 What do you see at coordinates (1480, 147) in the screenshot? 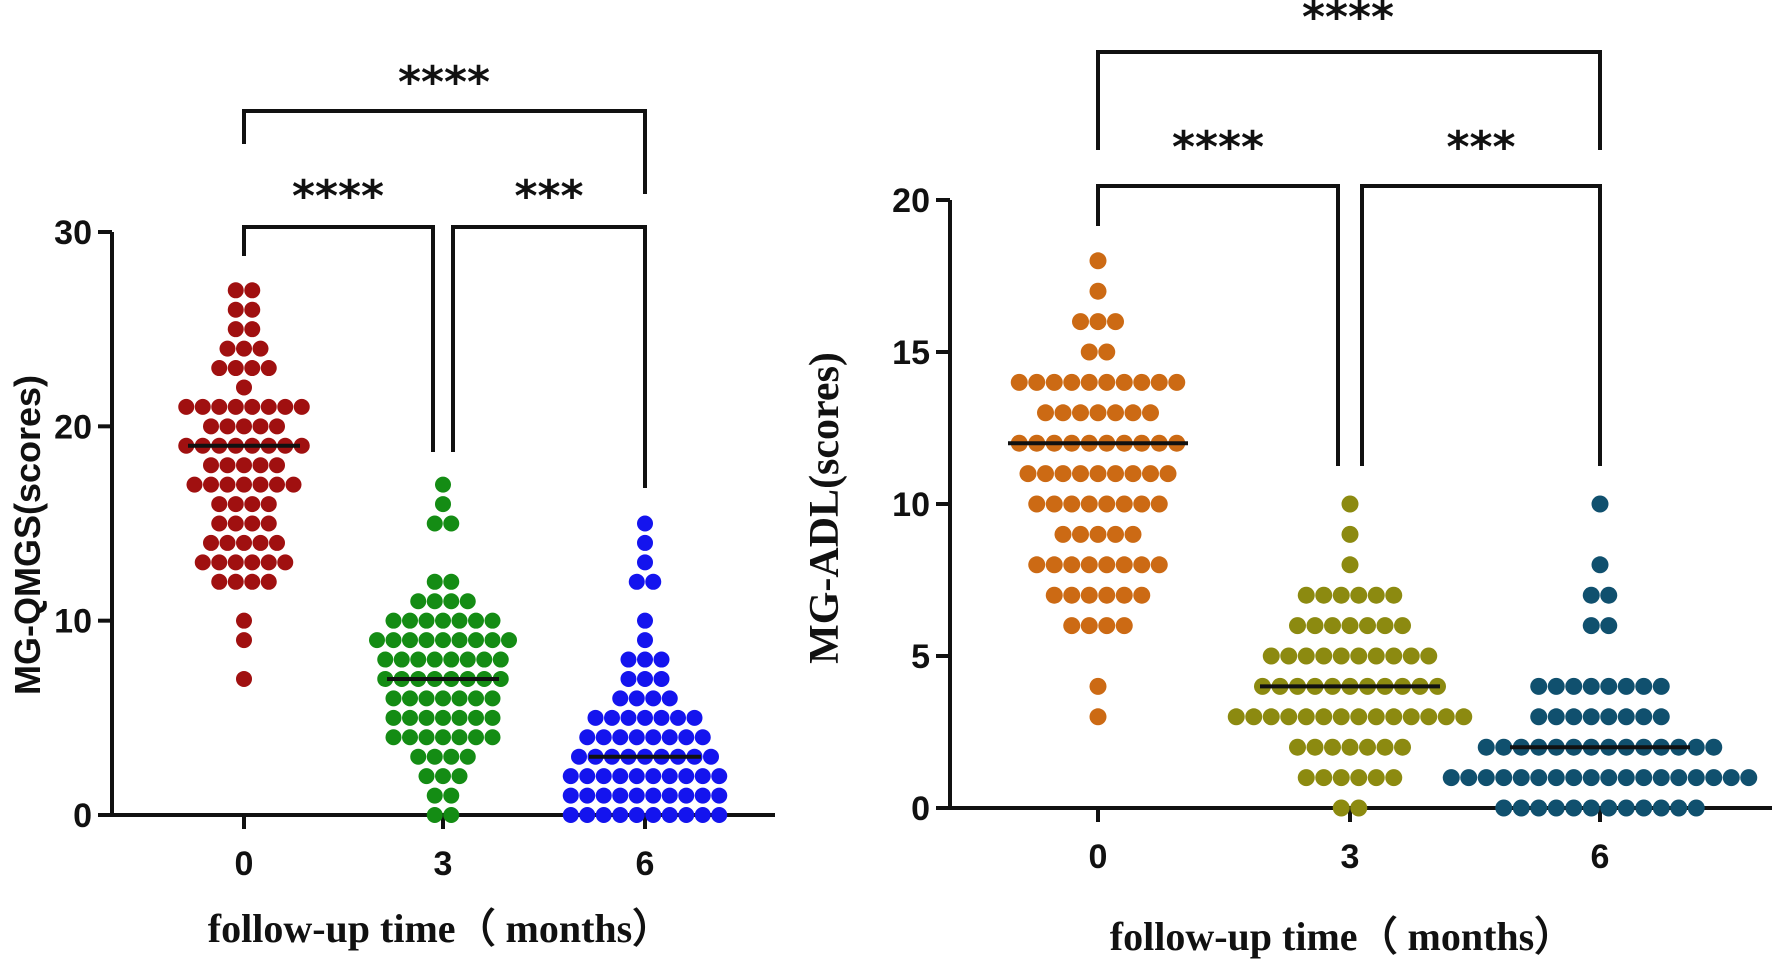
I see `sig-3-vs-6: ***` at bounding box center [1480, 147].